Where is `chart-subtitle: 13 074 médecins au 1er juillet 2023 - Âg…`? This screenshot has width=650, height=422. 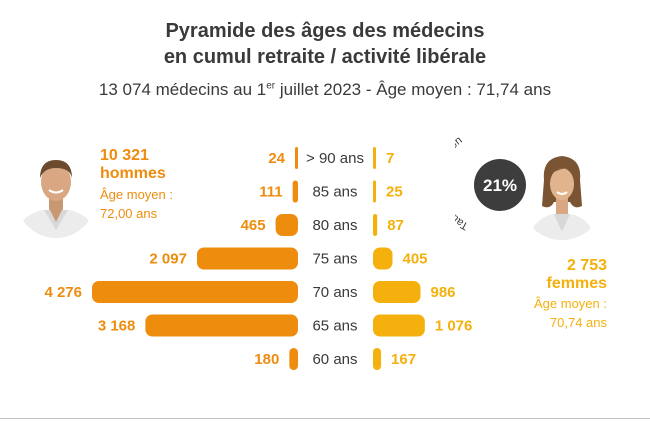 chart-subtitle: 13 074 médecins au 1er juillet 2023 - Âg… is located at coordinates (325, 90).